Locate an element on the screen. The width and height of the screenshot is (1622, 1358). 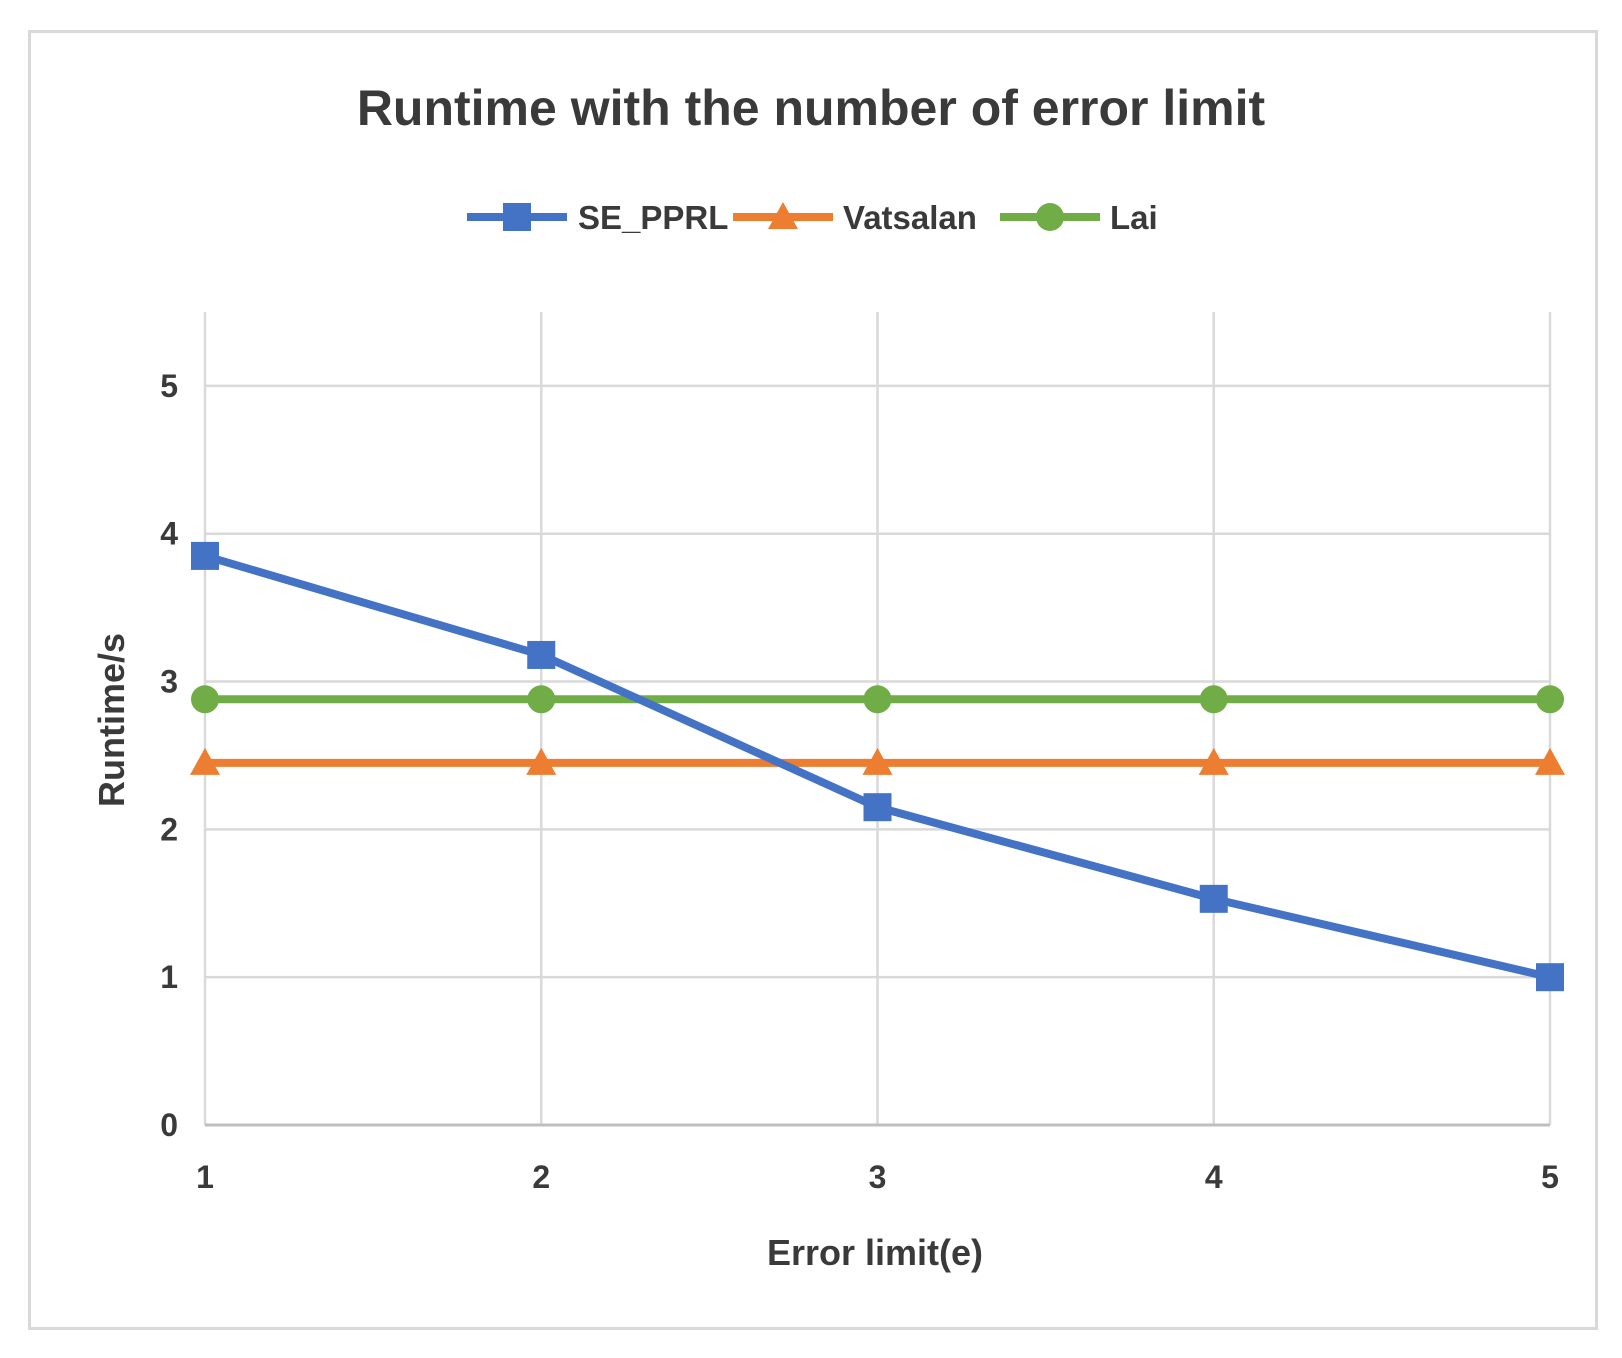
y-tick-label: 0 is located at coordinates (169, 1125).